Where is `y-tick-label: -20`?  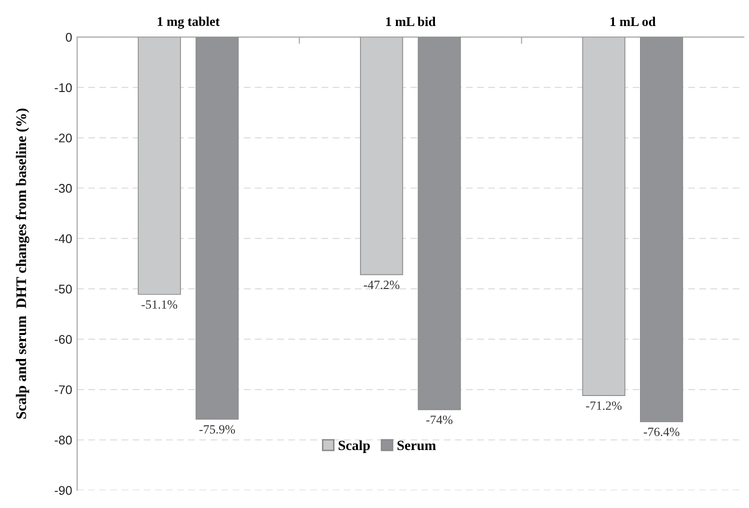
y-tick-label: -20 is located at coordinates (63, 138).